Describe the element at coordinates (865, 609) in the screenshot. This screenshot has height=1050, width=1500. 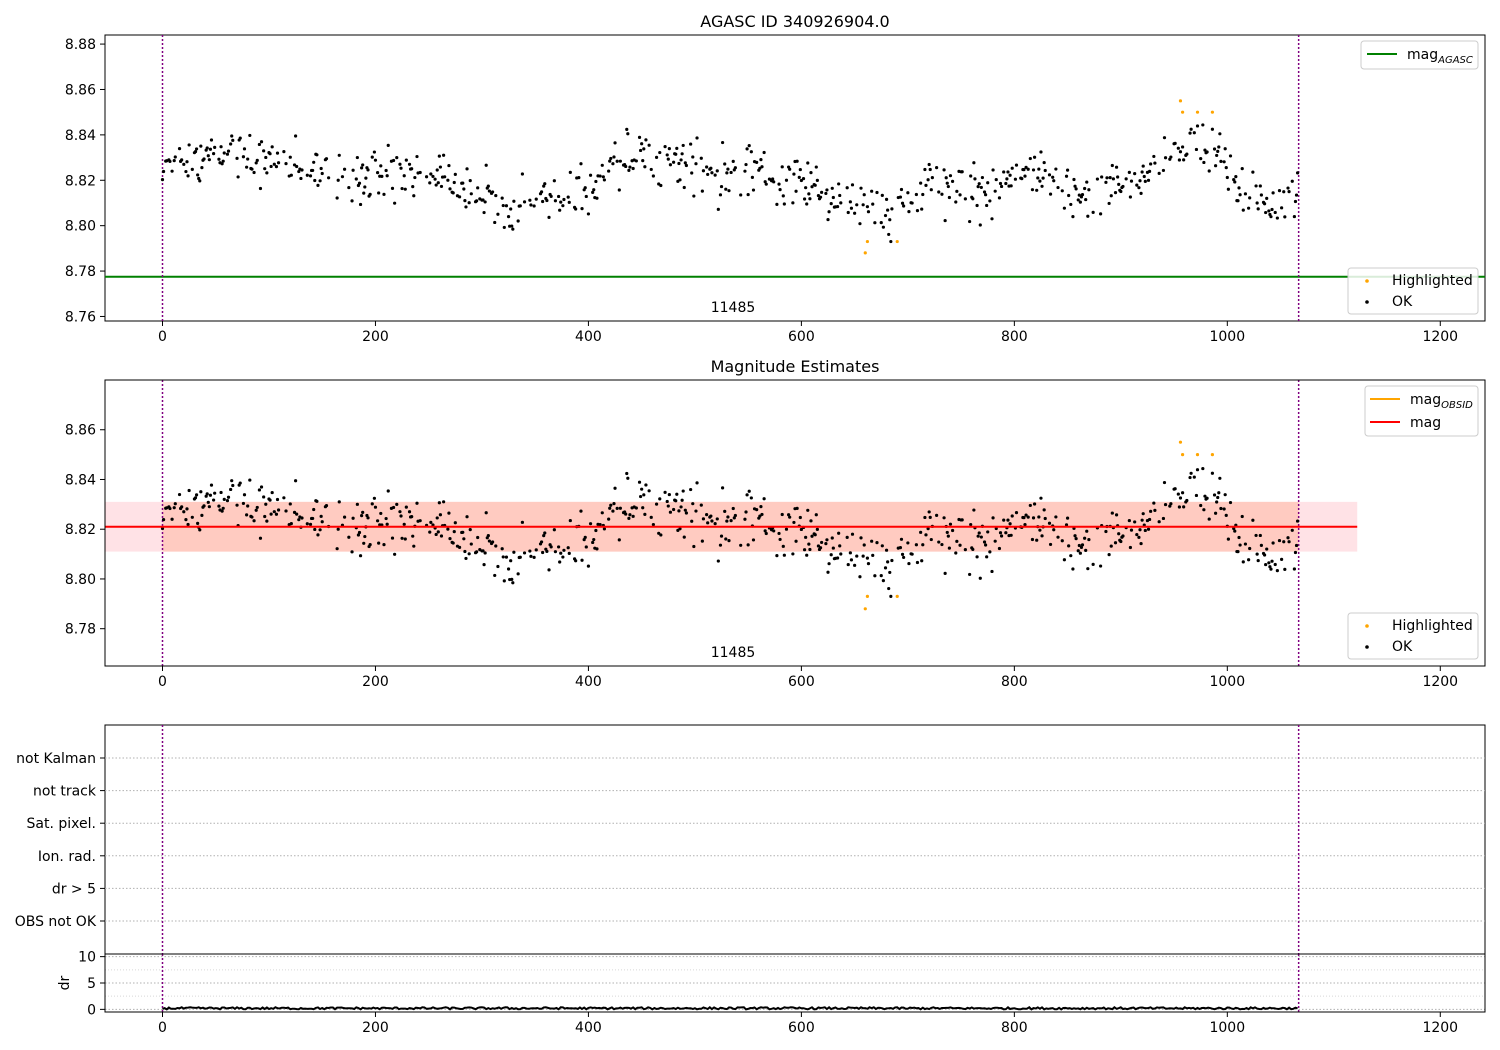
I see `magnitude-highlighted-point` at that location.